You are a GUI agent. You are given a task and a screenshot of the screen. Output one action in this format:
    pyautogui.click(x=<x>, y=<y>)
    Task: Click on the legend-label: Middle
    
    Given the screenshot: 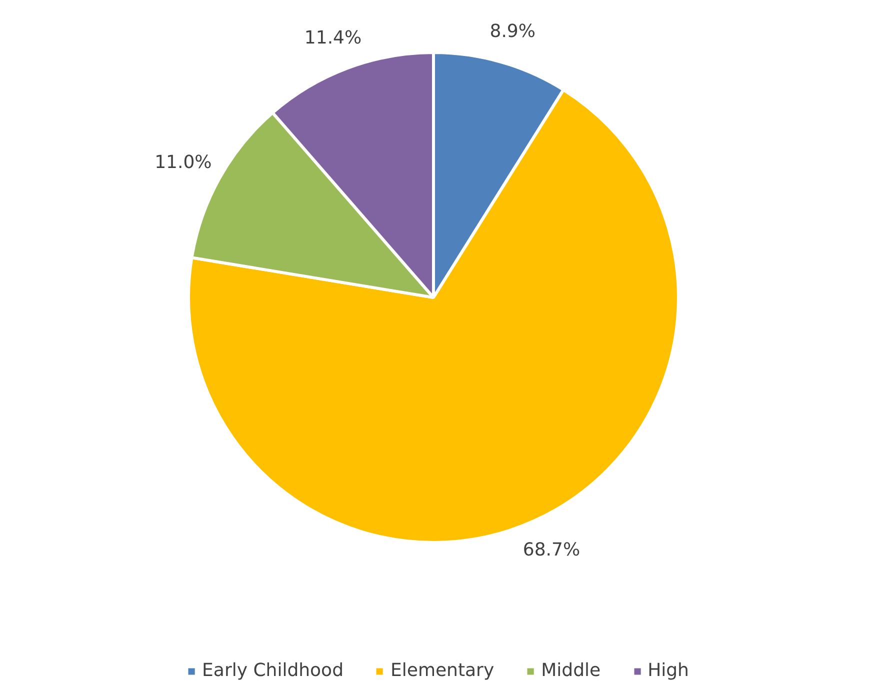 What is the action you would take?
    pyautogui.click(x=571, y=670)
    